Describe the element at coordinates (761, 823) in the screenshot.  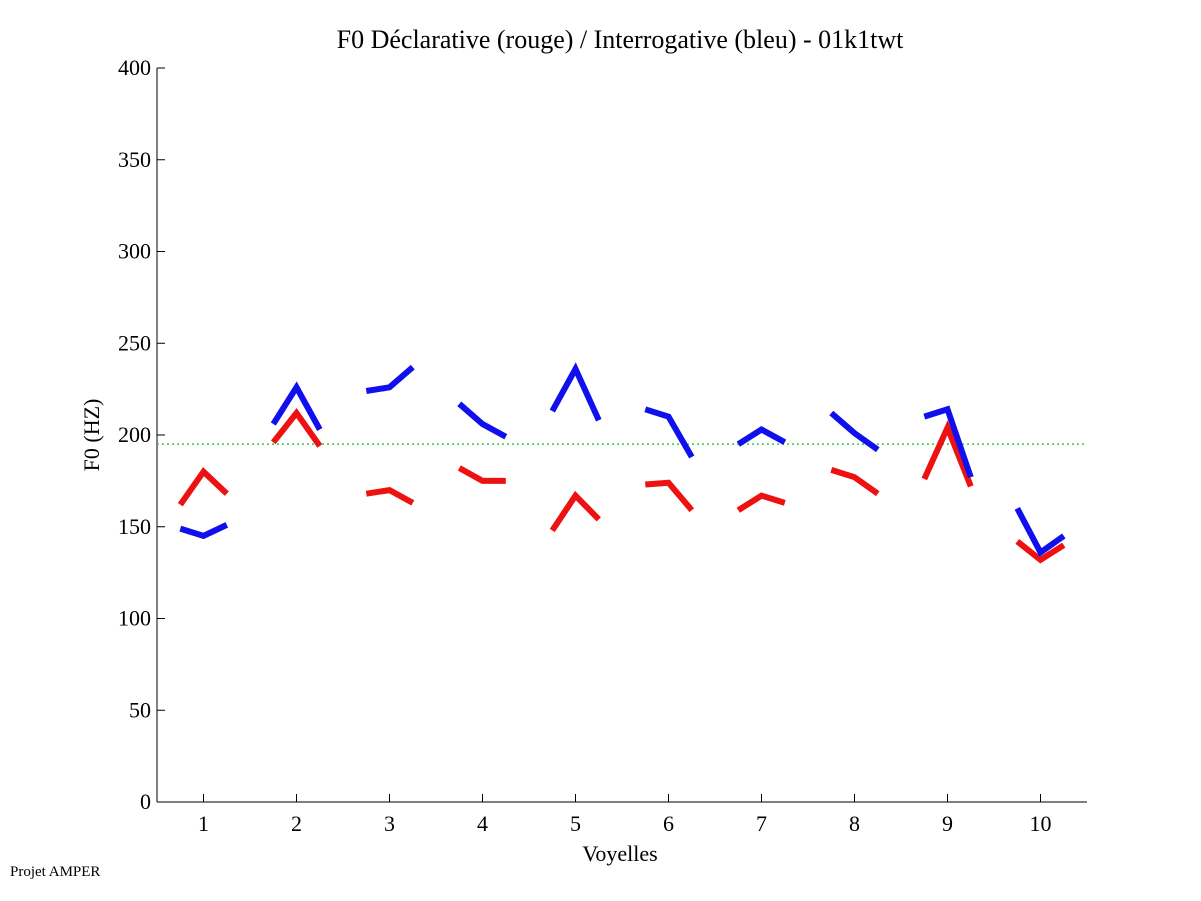
I see `x-tick-label: 7` at that location.